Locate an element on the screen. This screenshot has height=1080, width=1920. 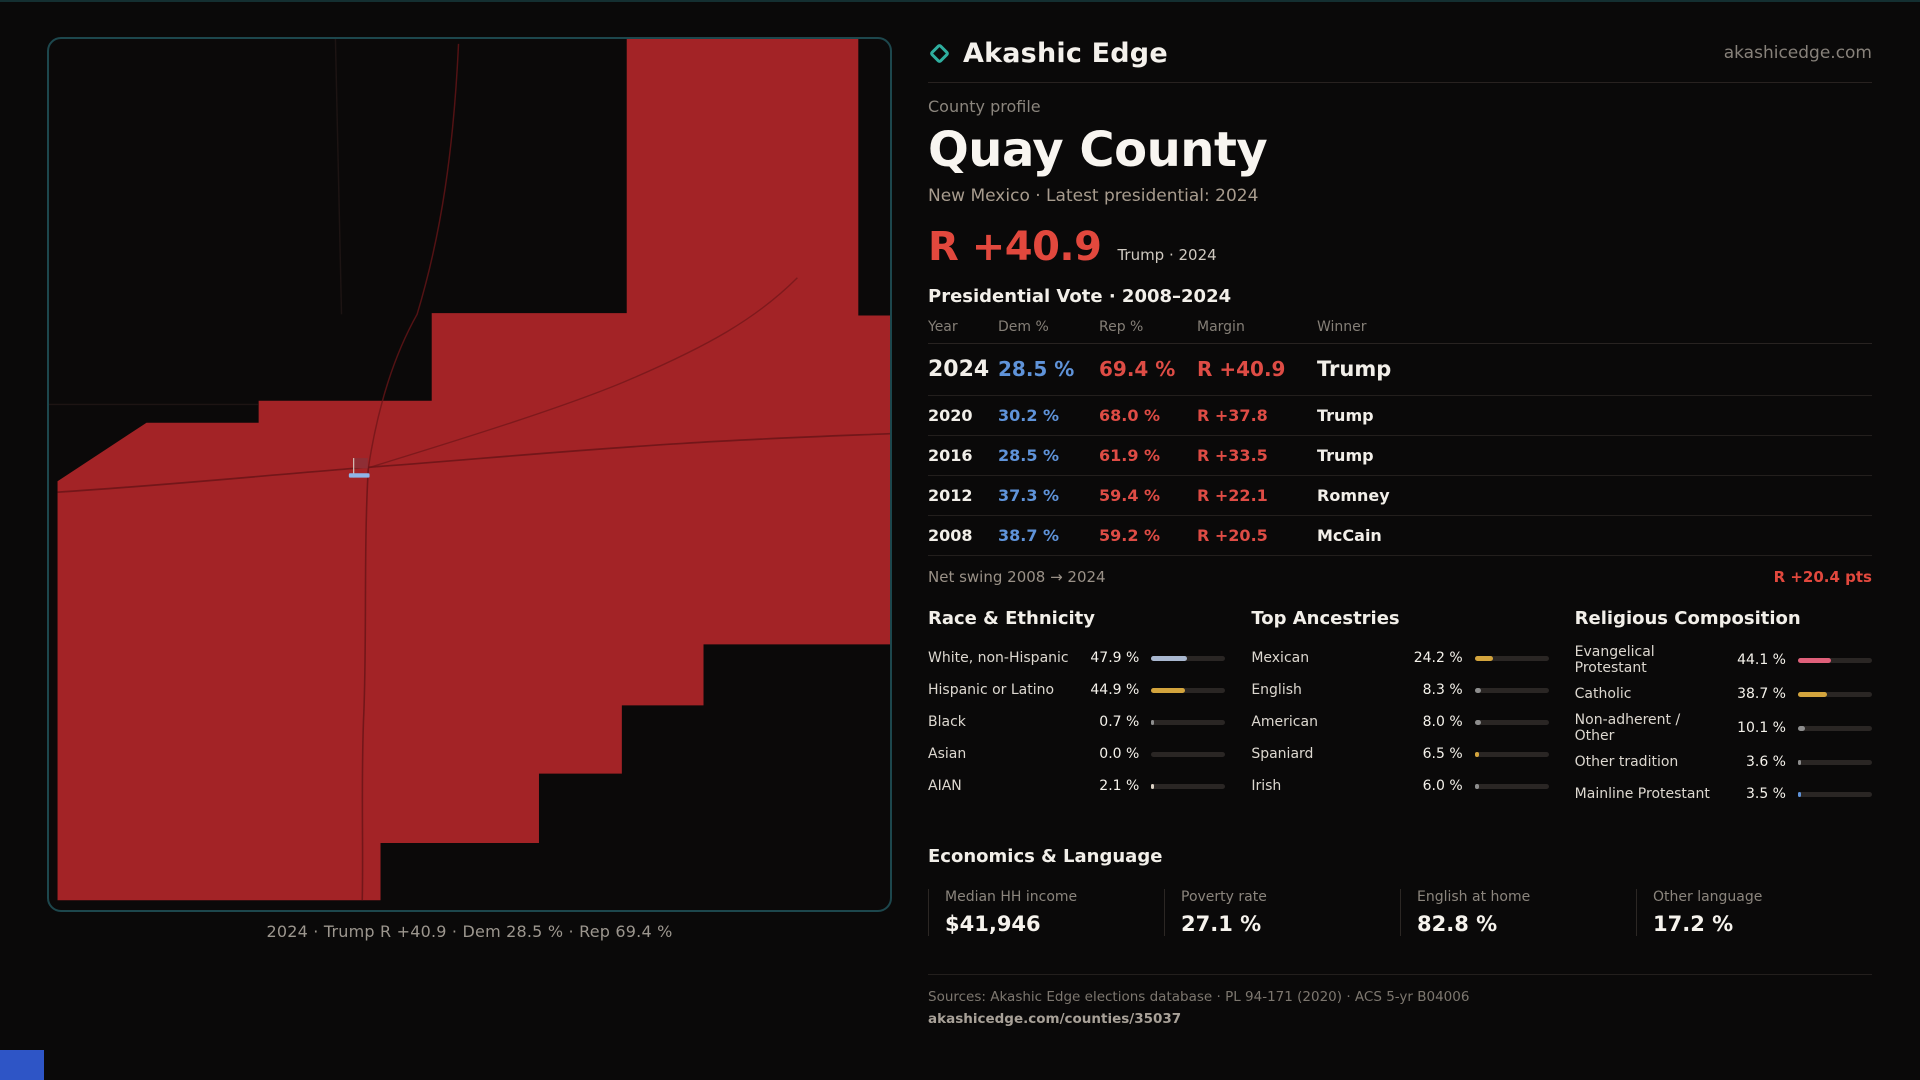
vote-row-2012: 2012 37.3 % 59.4 % R +22.1 Romney is located at coordinates (1400, 496).